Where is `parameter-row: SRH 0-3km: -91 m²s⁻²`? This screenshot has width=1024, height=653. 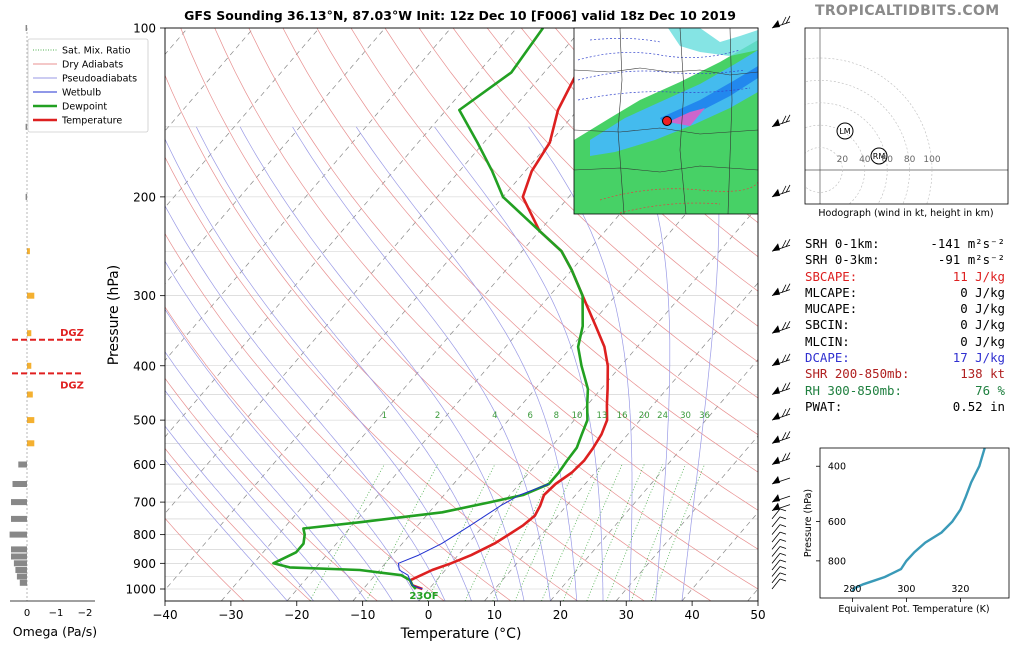
parameter-row: SRH 0-3km: -91 m²s⁻² is located at coordinates (905, 260).